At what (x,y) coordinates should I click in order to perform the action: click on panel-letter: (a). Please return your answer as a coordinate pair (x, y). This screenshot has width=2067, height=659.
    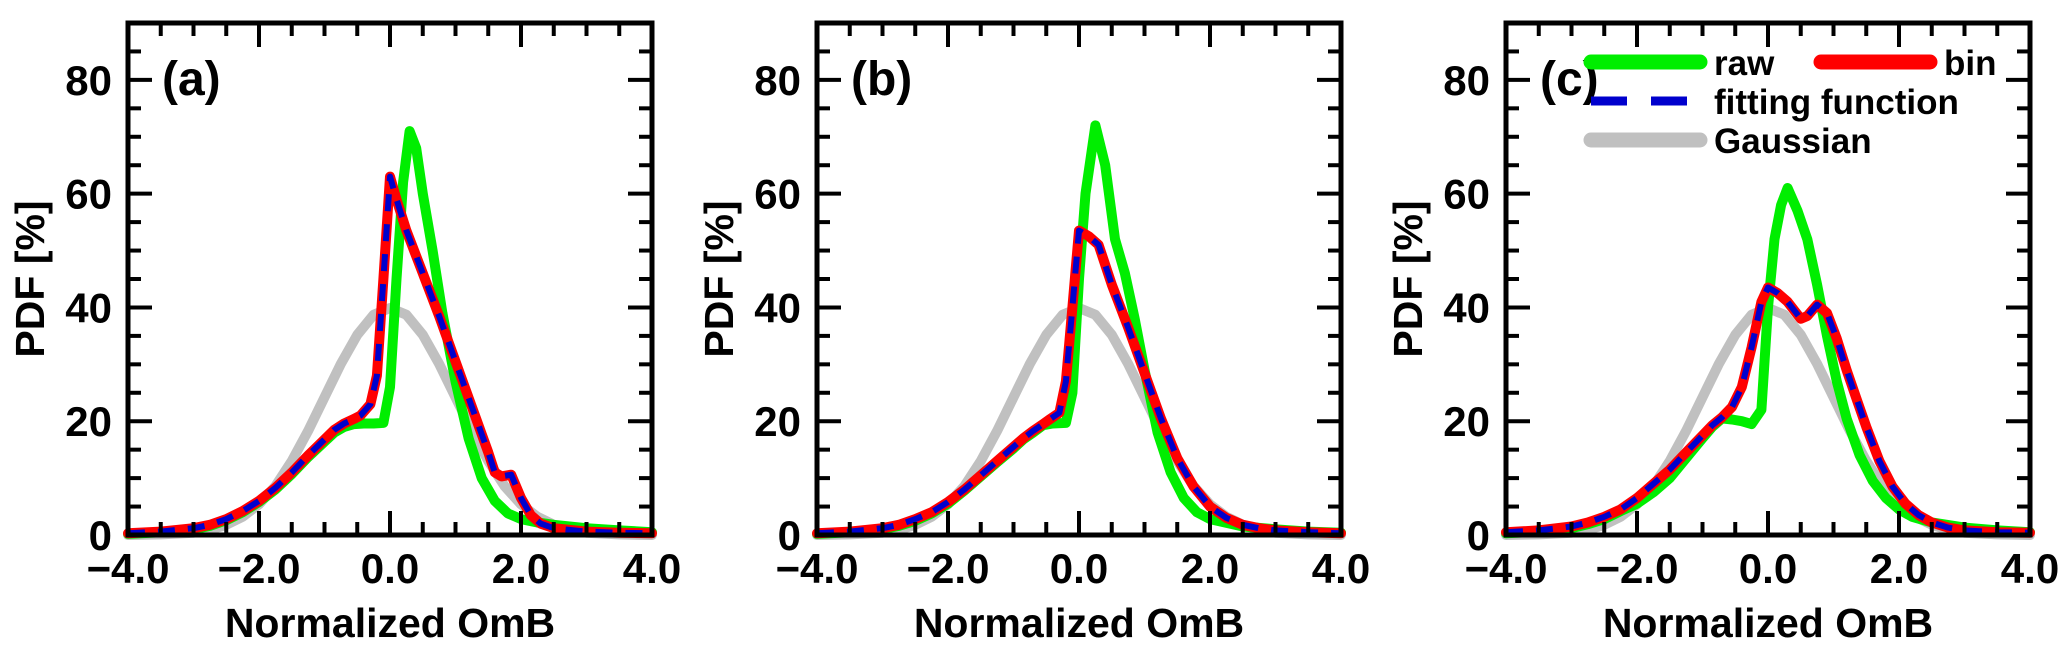
    Looking at the image, I should click on (191, 79).